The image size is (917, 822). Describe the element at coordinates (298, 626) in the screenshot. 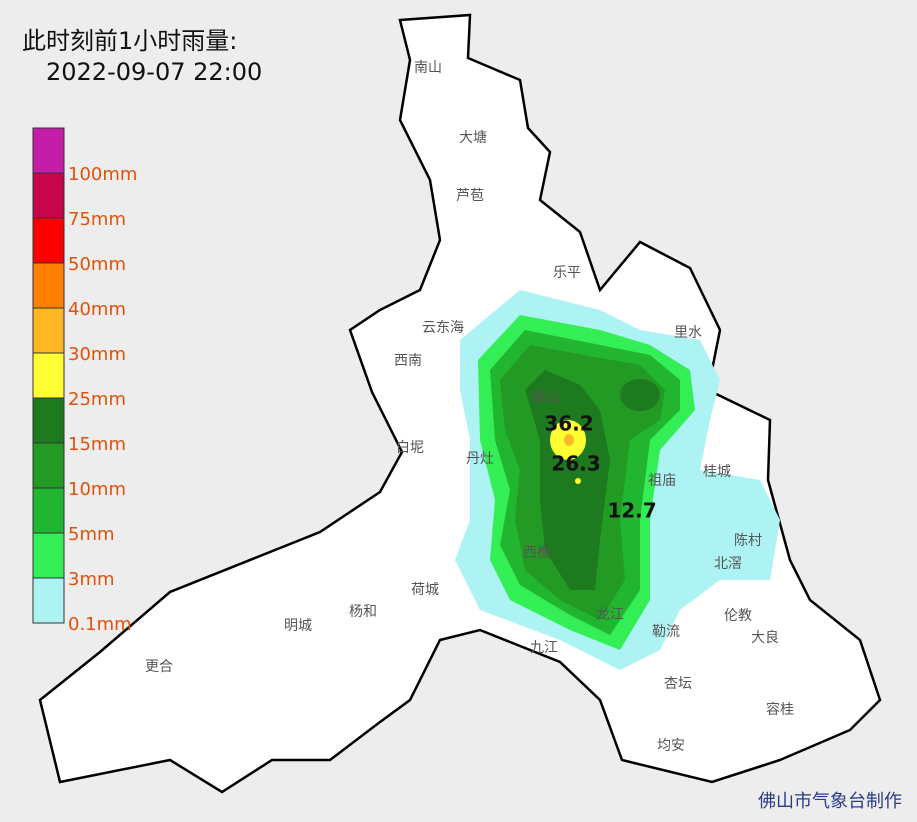

I see `place-name: 明城` at that location.